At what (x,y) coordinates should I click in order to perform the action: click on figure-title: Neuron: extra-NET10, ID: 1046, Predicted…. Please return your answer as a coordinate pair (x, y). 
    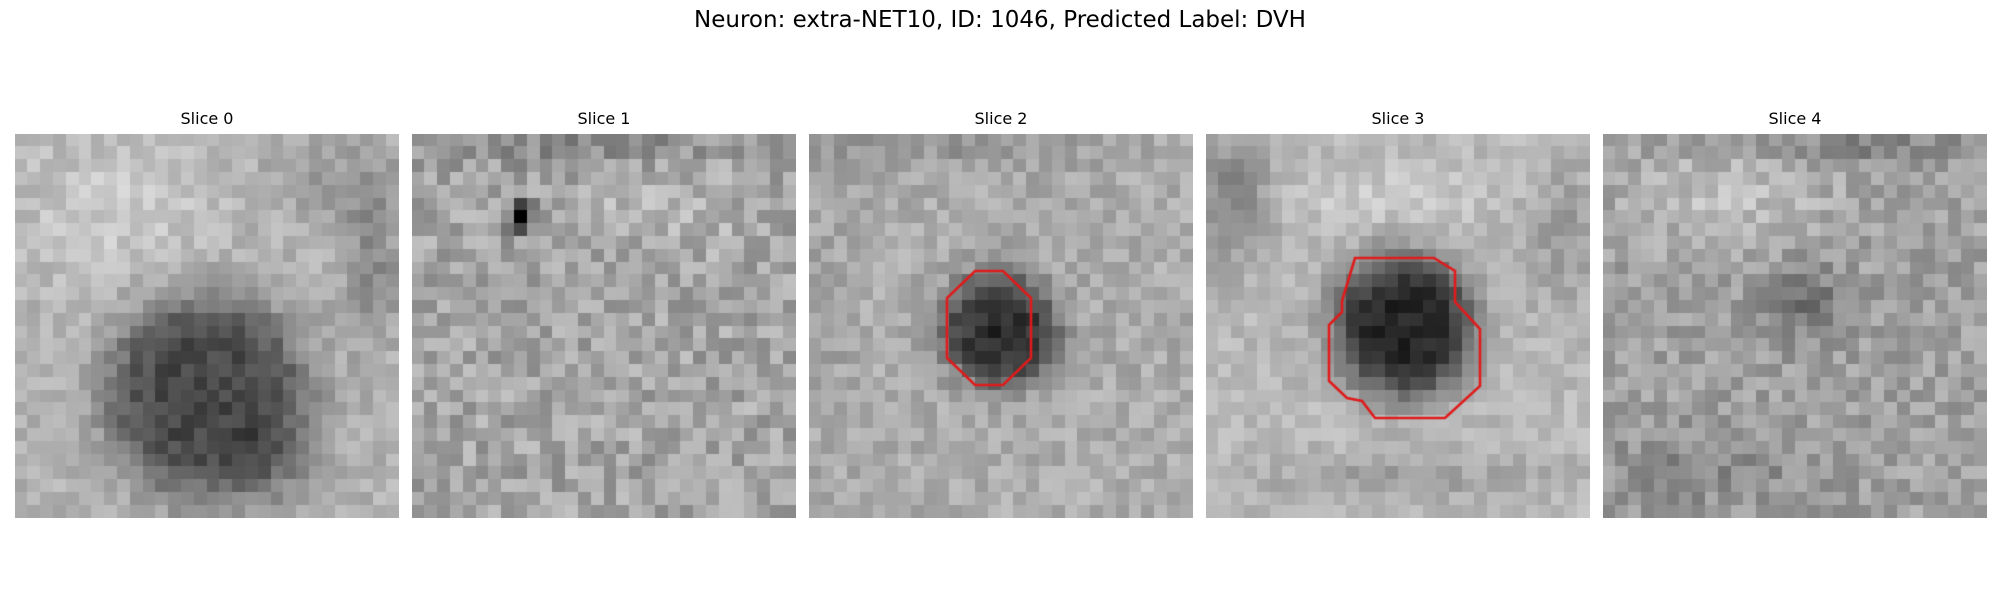
    Looking at the image, I should click on (1000, 20).